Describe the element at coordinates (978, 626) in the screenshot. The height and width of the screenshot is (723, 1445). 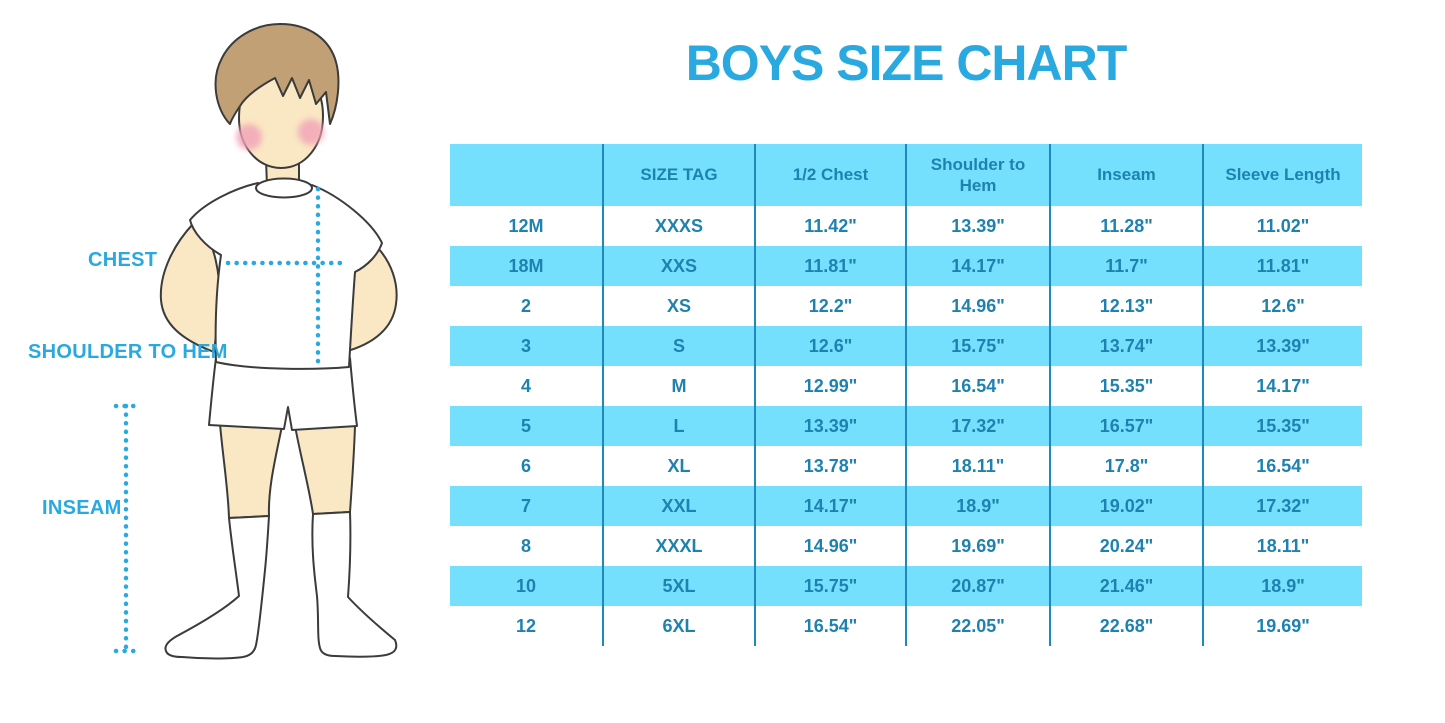
I see `table-cell: 22.05"` at that location.